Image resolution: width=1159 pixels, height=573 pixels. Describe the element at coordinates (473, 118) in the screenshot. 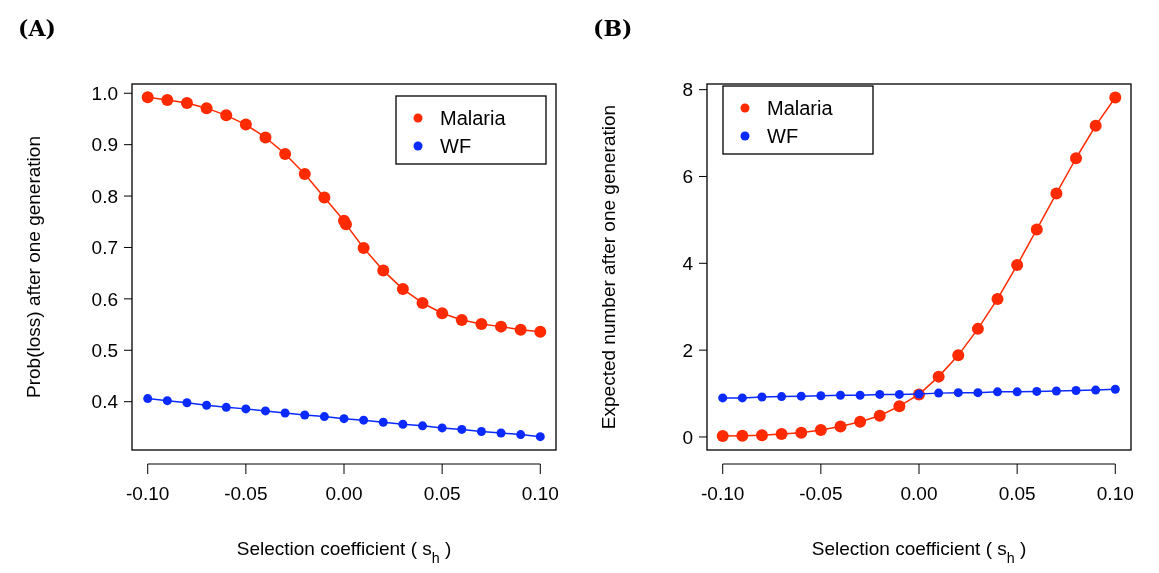

I see `legend-label: Malaria` at that location.